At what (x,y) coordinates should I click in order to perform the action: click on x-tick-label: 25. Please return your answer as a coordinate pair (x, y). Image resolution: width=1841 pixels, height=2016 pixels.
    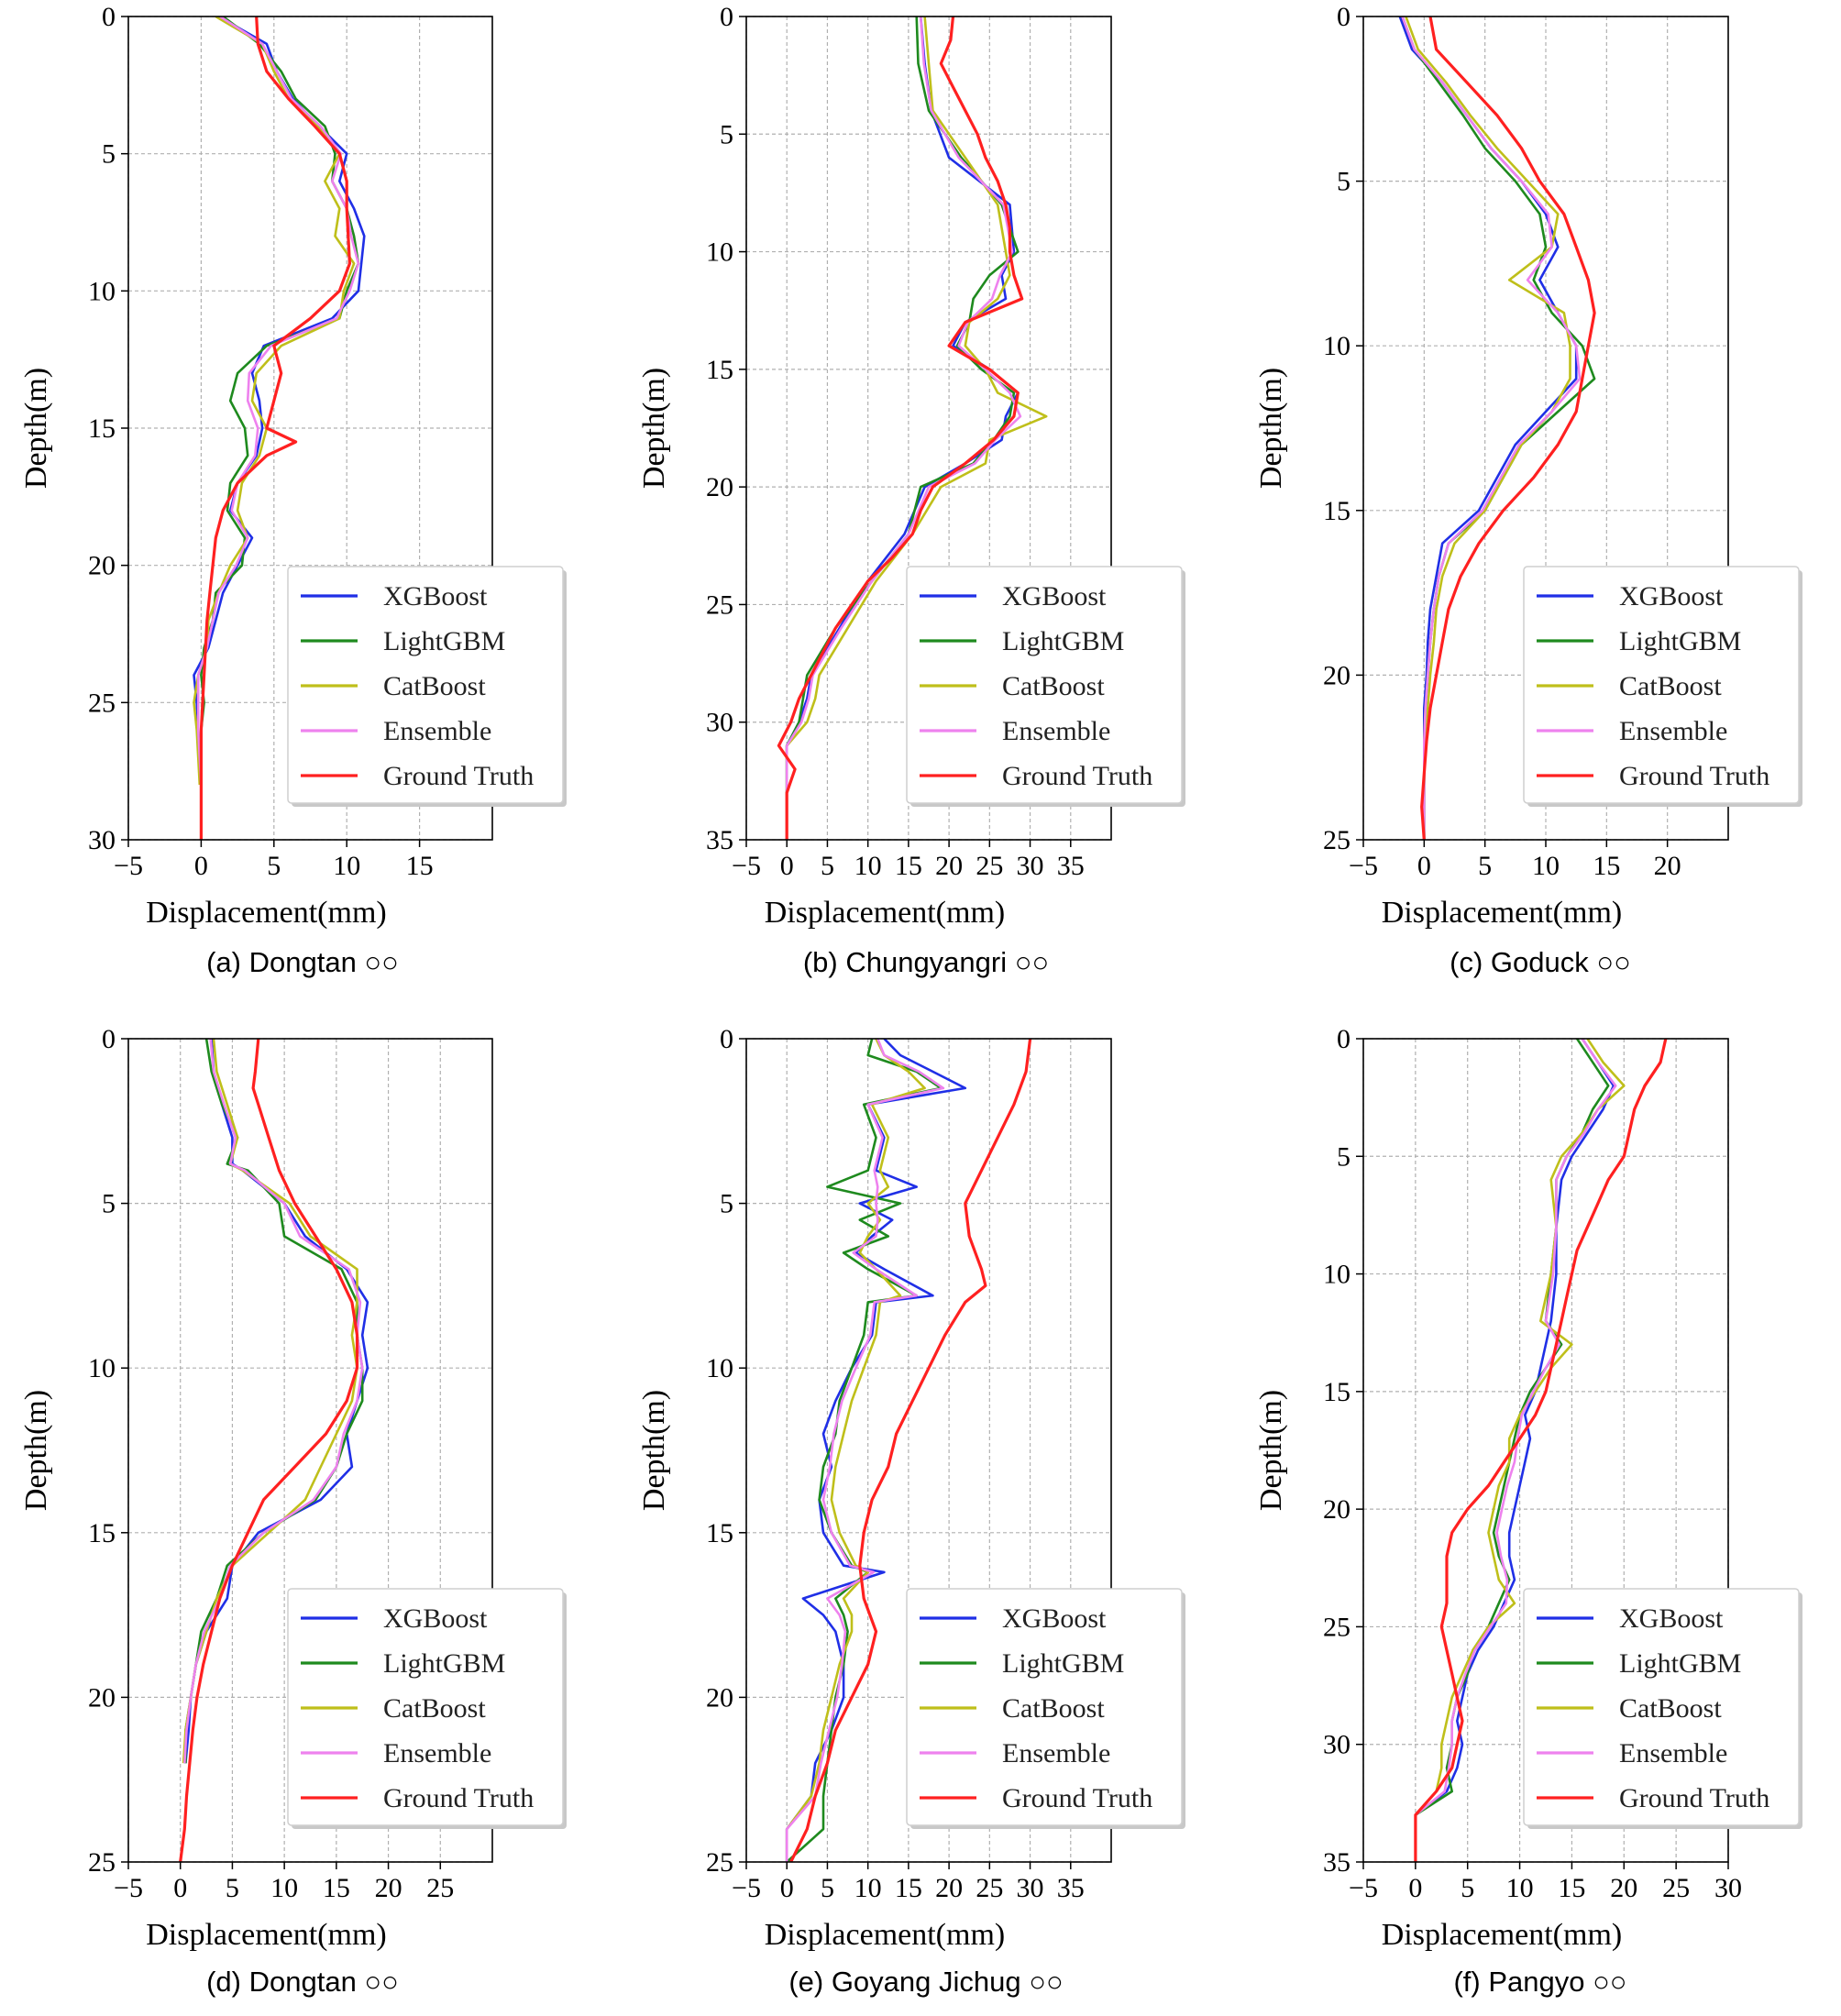
    Looking at the image, I should click on (989, 1888).